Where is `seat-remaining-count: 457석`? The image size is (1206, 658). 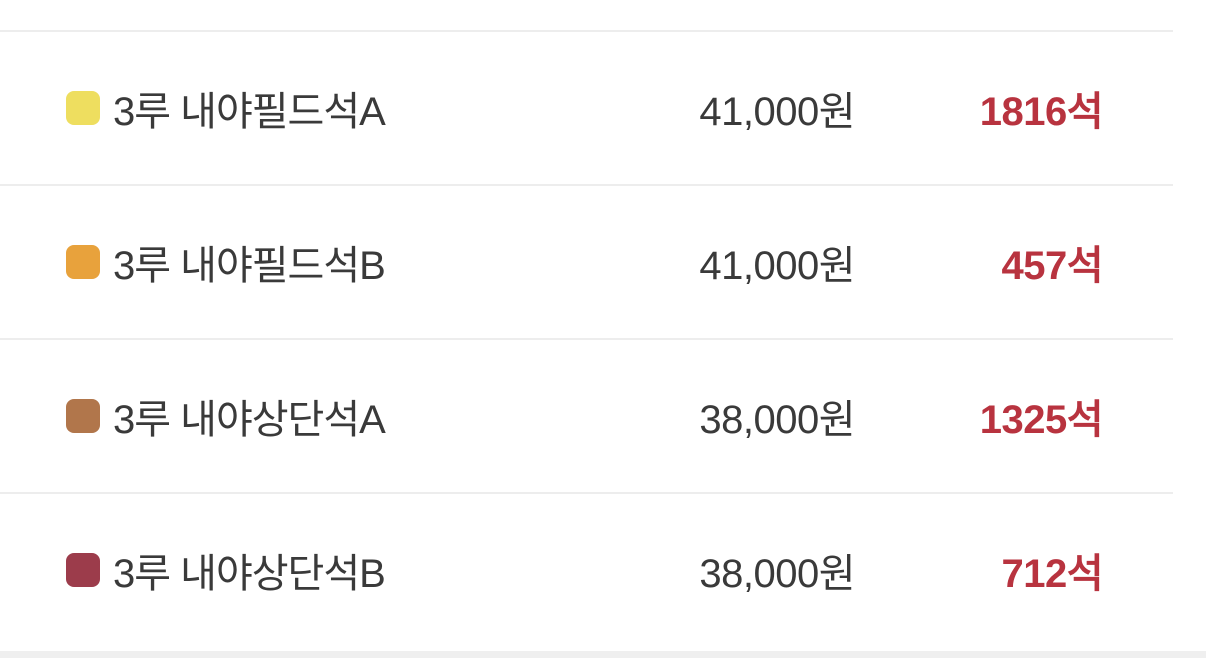 seat-remaining-count: 457석 is located at coordinates (1052, 266).